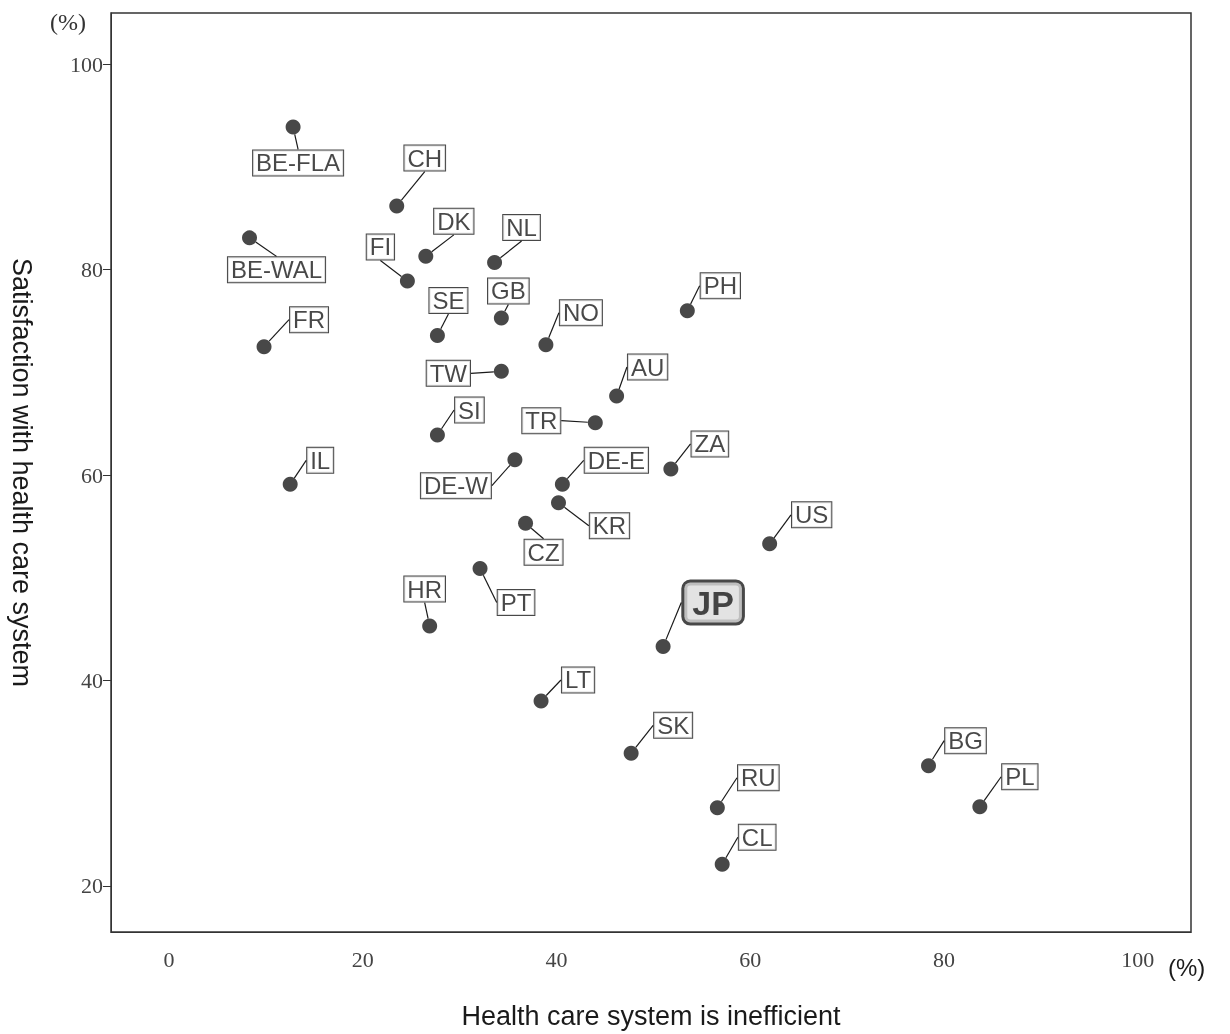  What do you see at coordinates (469, 410) in the screenshot?
I see `annotation: SI` at bounding box center [469, 410].